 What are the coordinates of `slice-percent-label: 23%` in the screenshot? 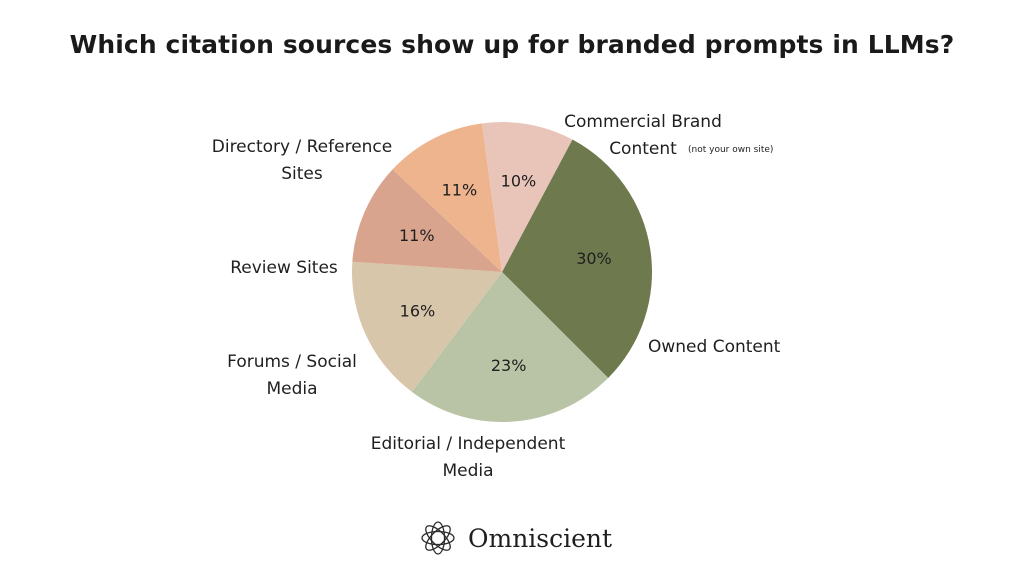 It's located at (509, 365).